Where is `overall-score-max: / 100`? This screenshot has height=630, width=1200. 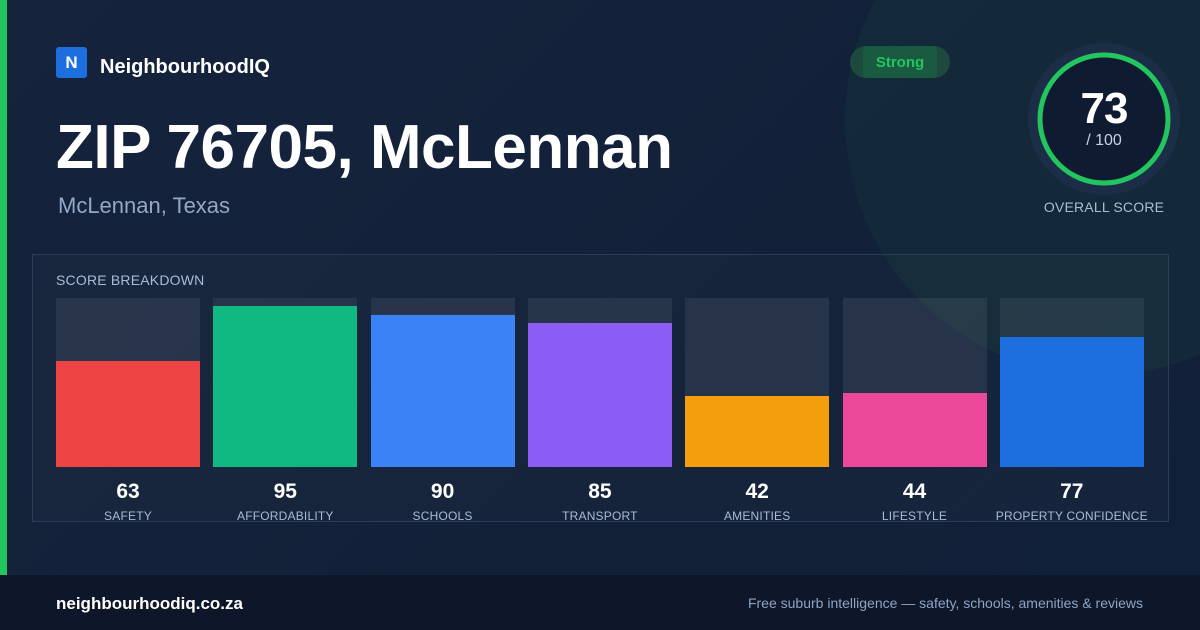 overall-score-max: / 100 is located at coordinates (1104, 140).